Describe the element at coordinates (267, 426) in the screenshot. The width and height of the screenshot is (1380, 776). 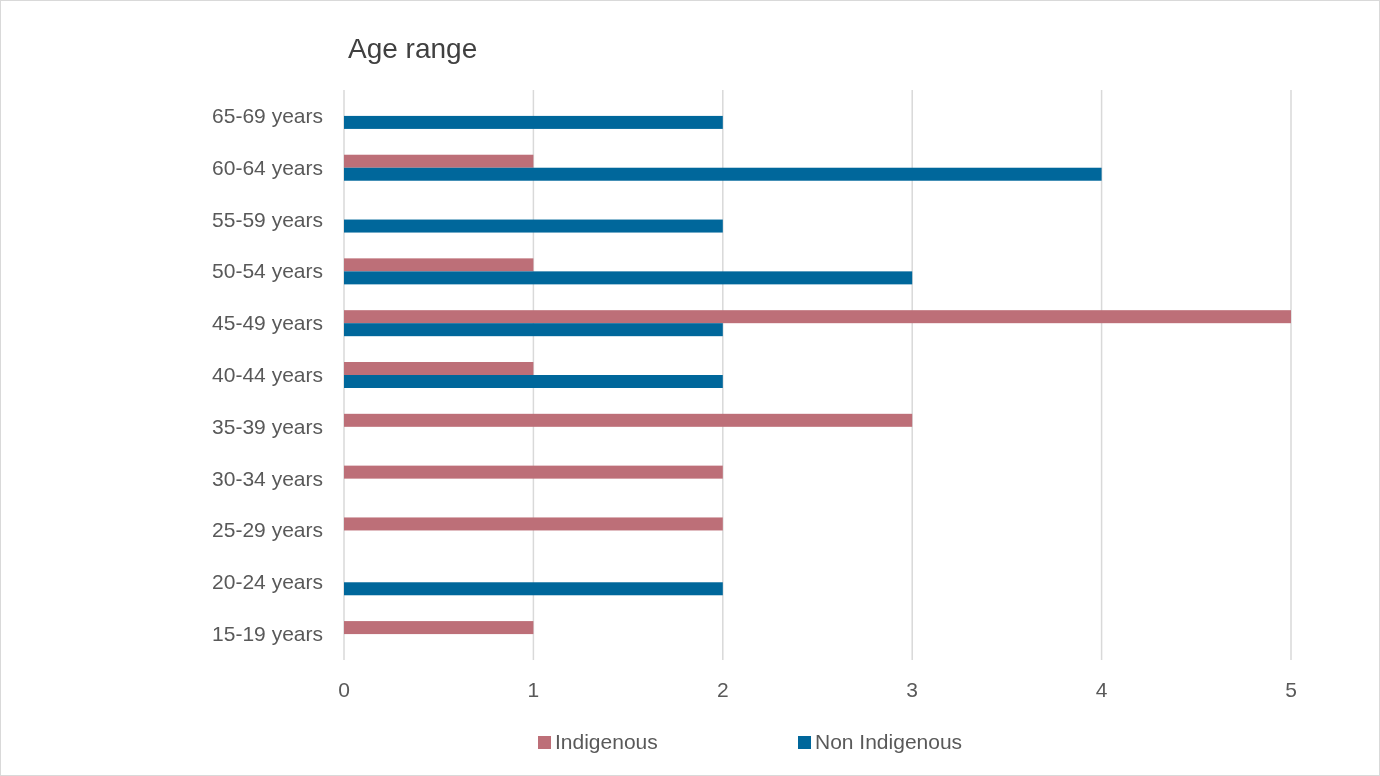
I see `y-tick-label: 35-39 years` at that location.